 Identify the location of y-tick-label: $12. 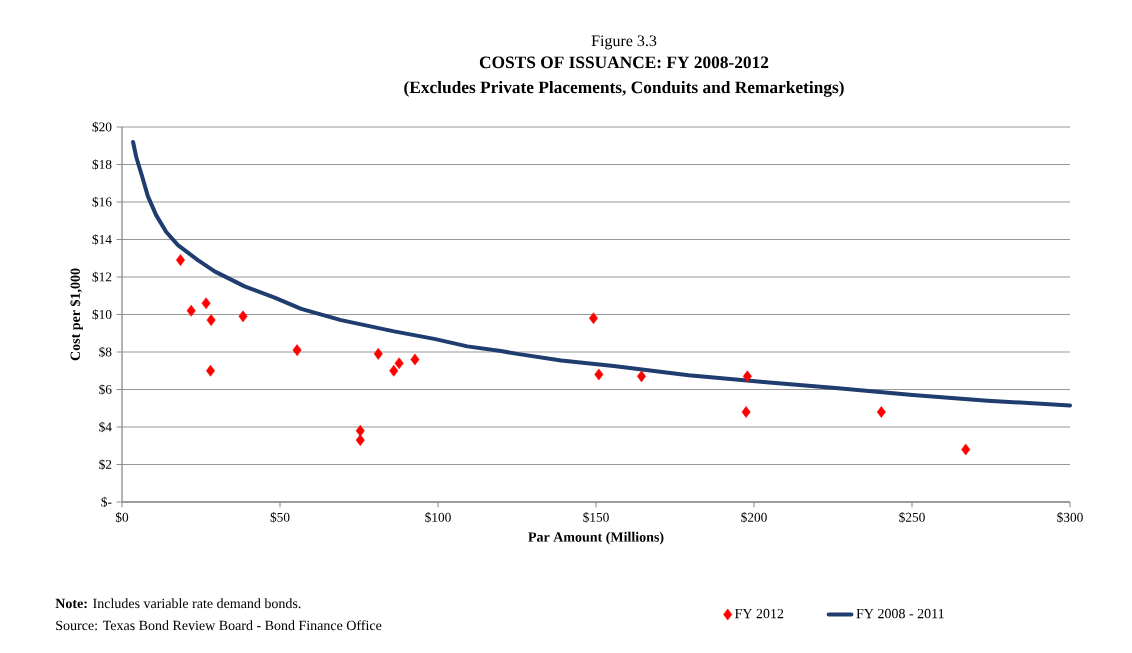
(102, 277).